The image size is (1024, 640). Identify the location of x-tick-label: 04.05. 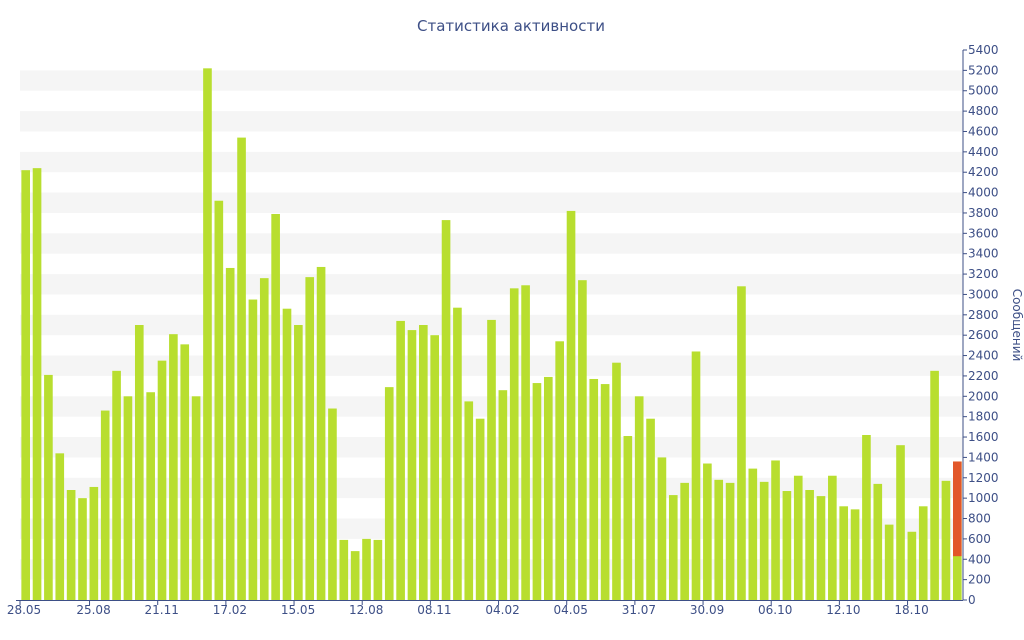
(571, 610).